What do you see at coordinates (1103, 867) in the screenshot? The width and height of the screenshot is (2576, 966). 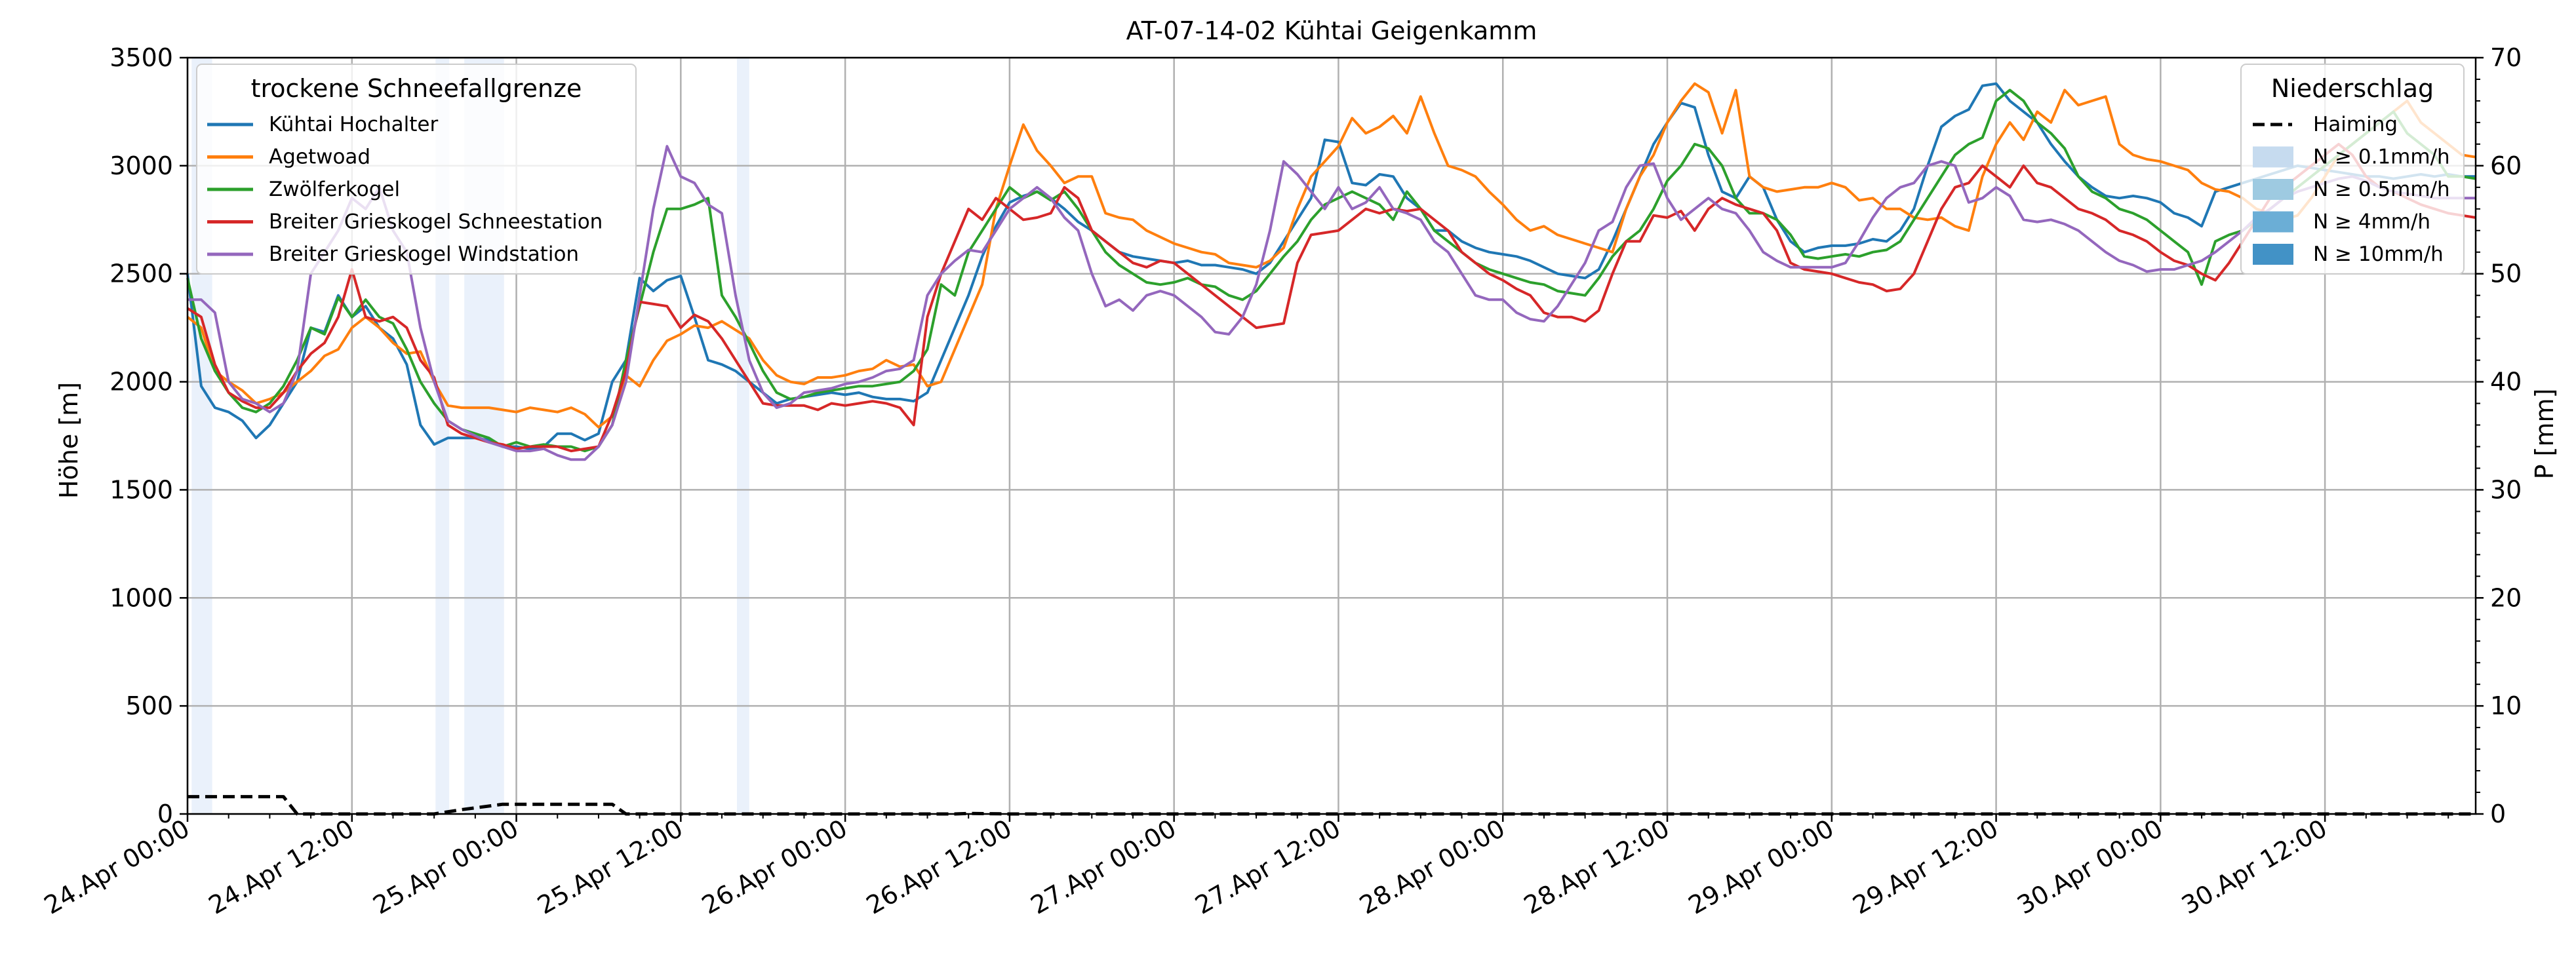 I see `x-tick-label: 27.Apr 00:00` at bounding box center [1103, 867].